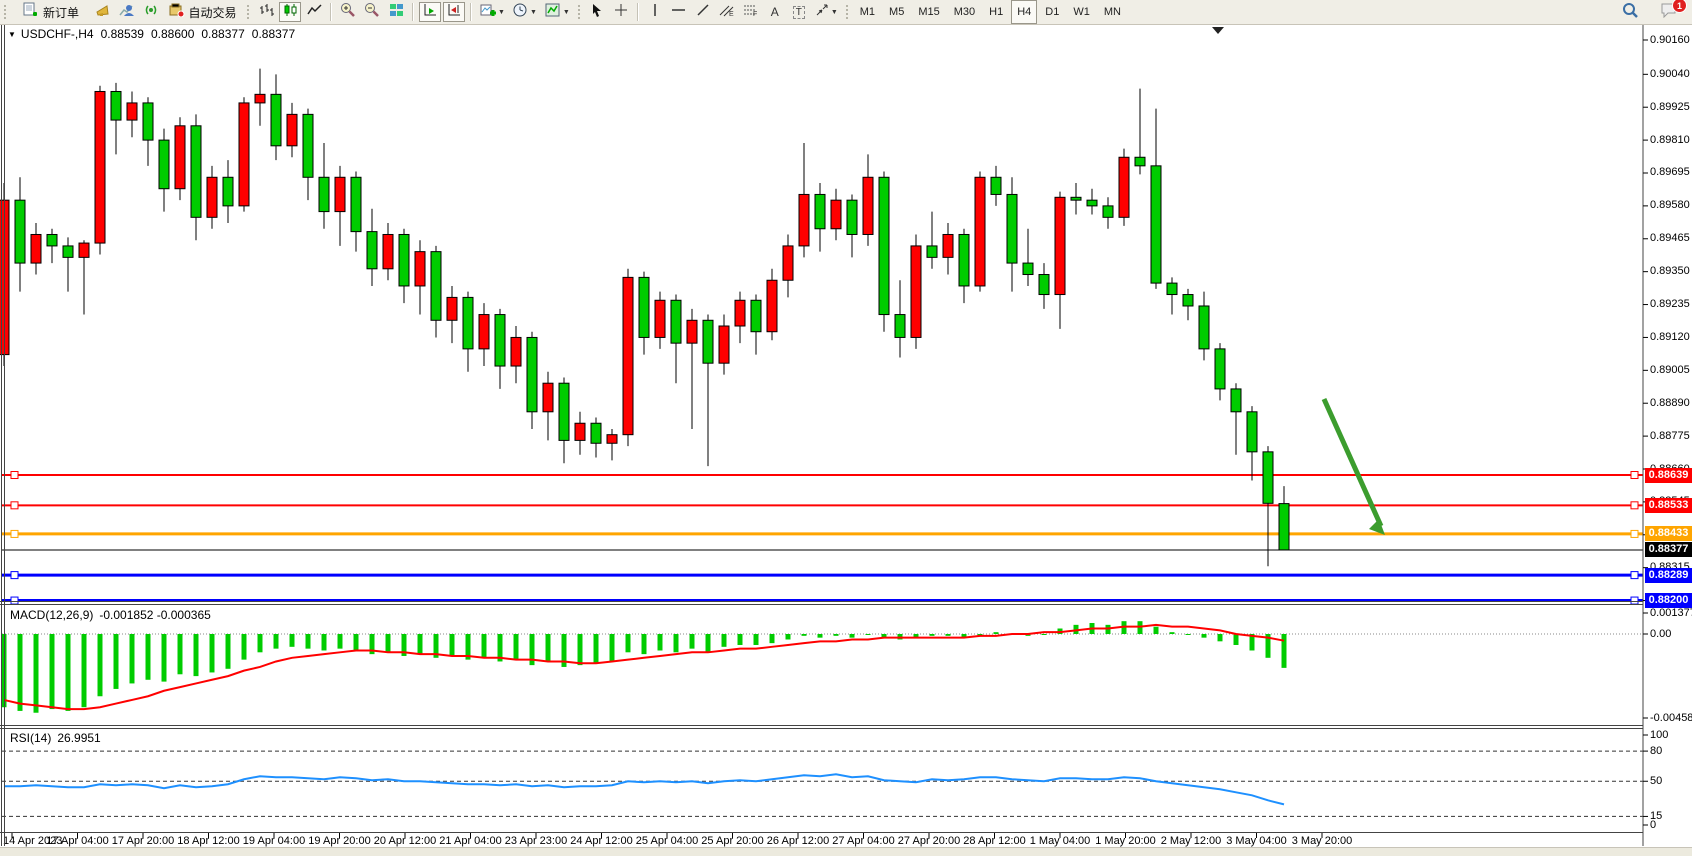  I want to click on auto-scroll-button, so click(430, 12).